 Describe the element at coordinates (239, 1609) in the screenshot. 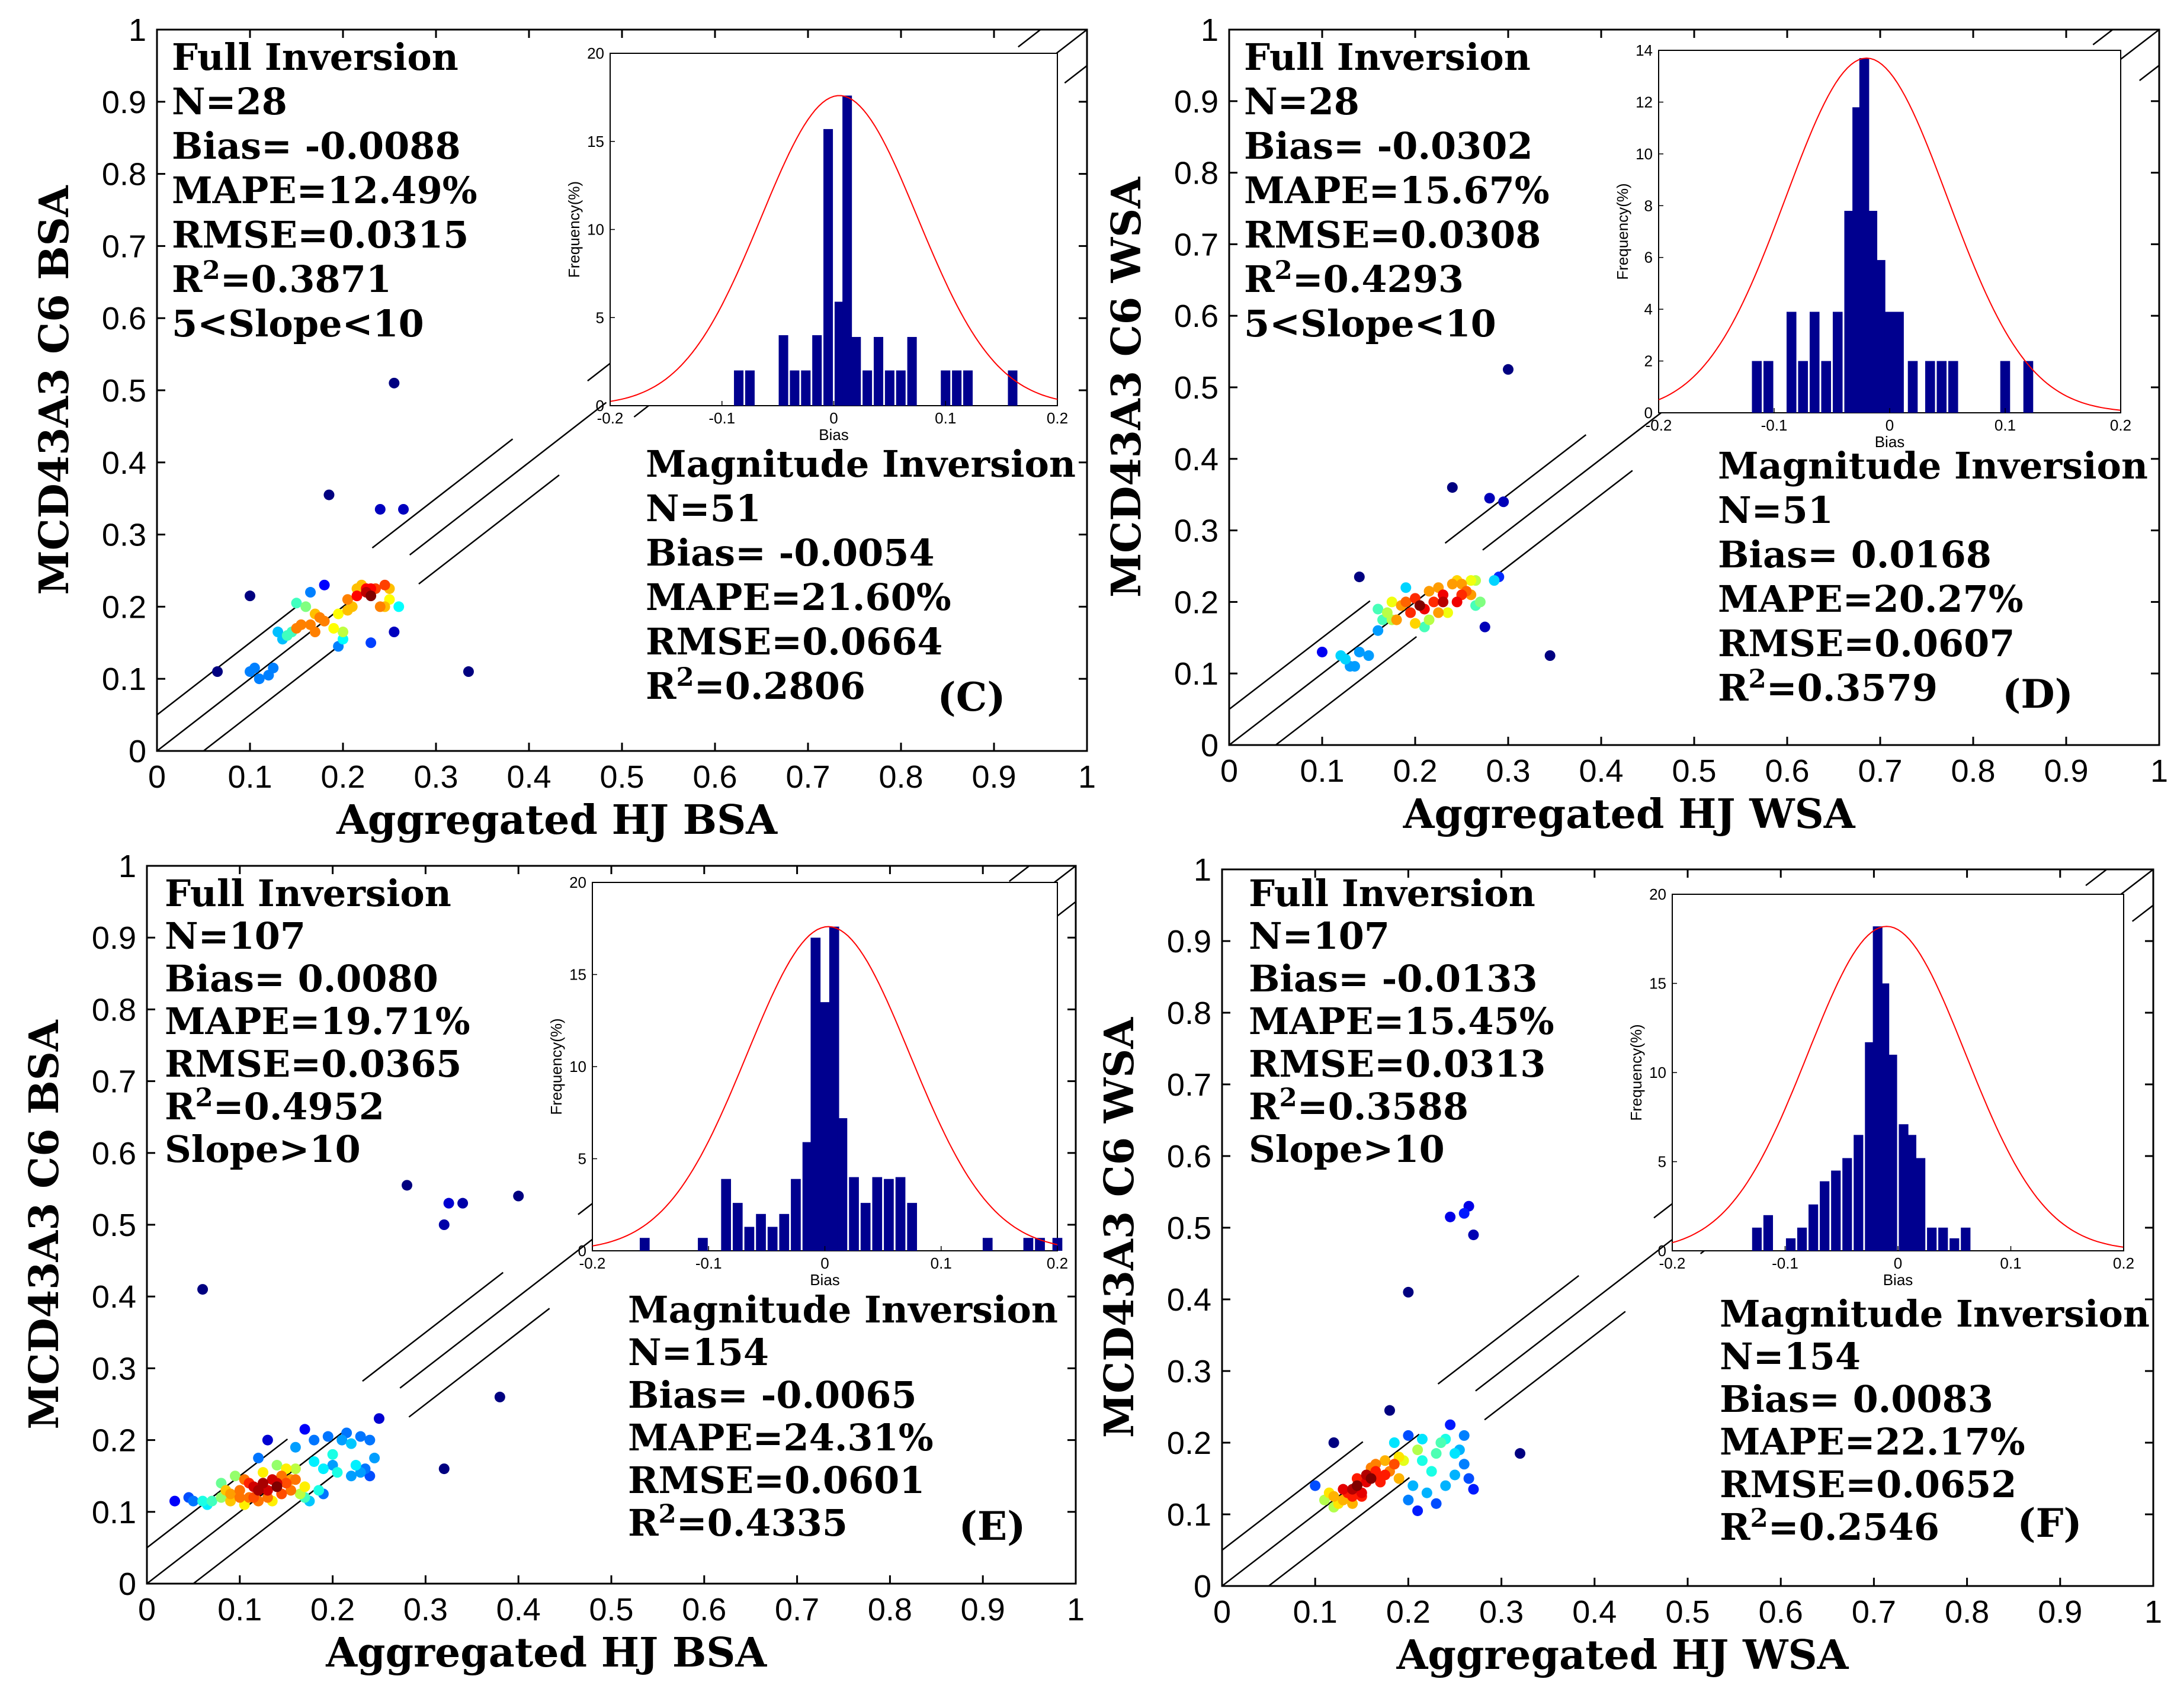

I see `x-tick-label: 0.1` at that location.